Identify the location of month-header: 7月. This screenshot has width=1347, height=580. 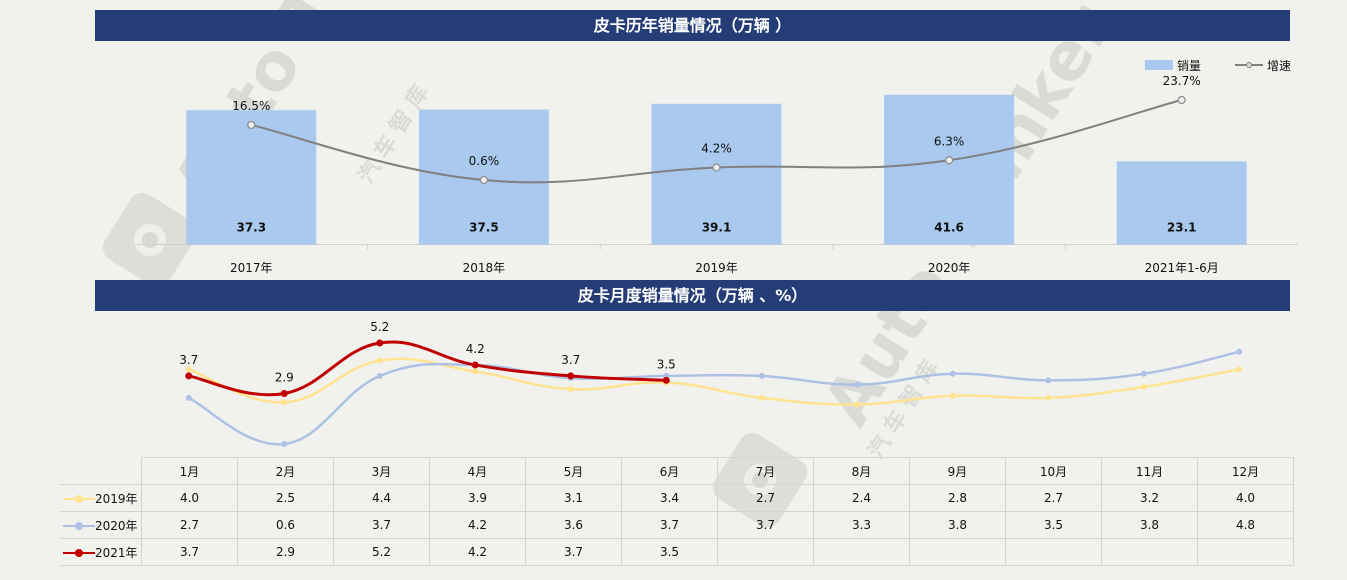
(765, 471).